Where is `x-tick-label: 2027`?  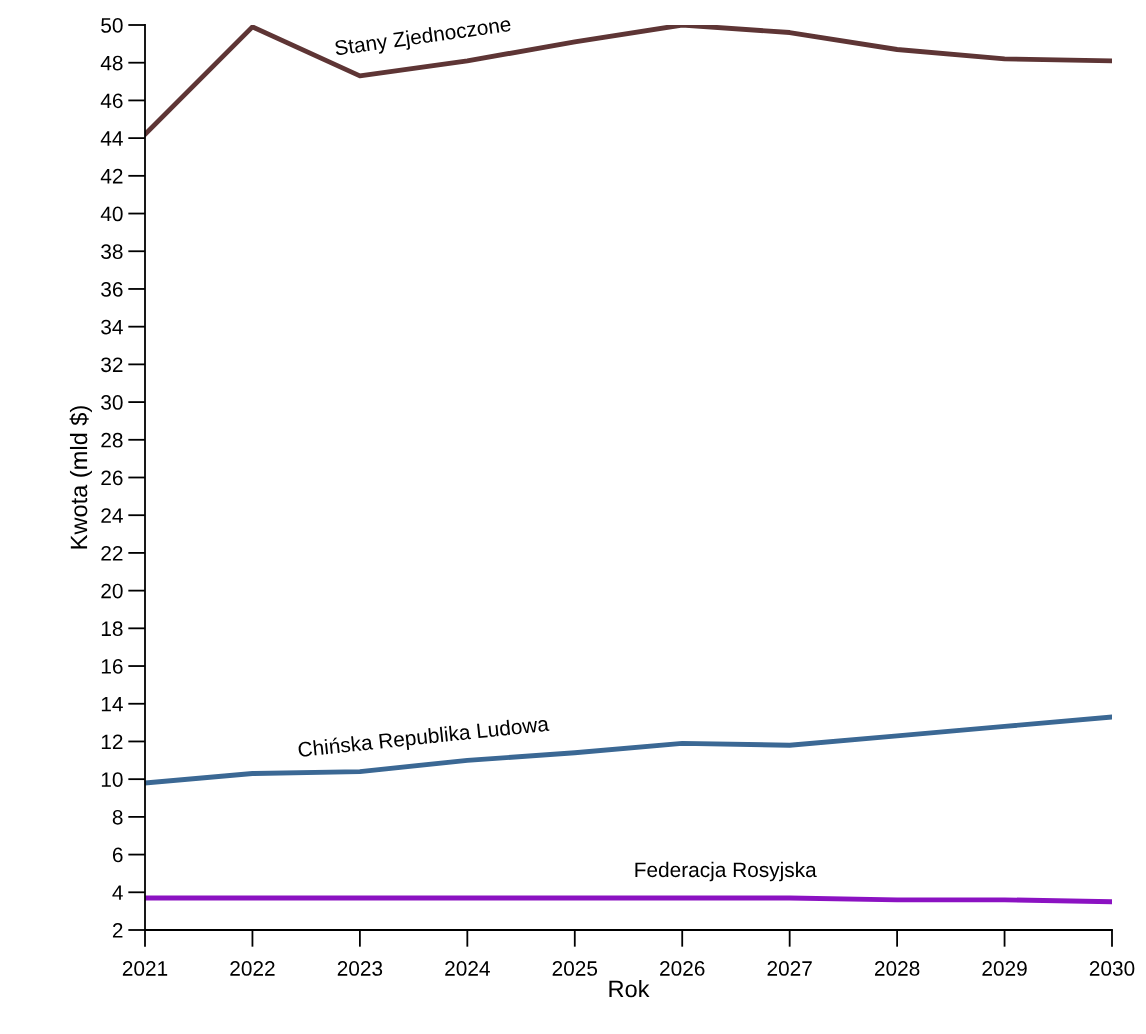
x-tick-label: 2027 is located at coordinates (789, 968).